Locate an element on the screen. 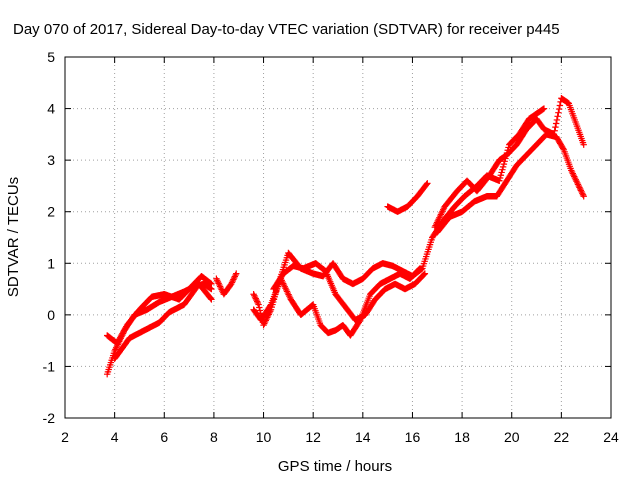 The height and width of the screenshot is (485, 640). series-trace-d is located at coordinates (226, 284).